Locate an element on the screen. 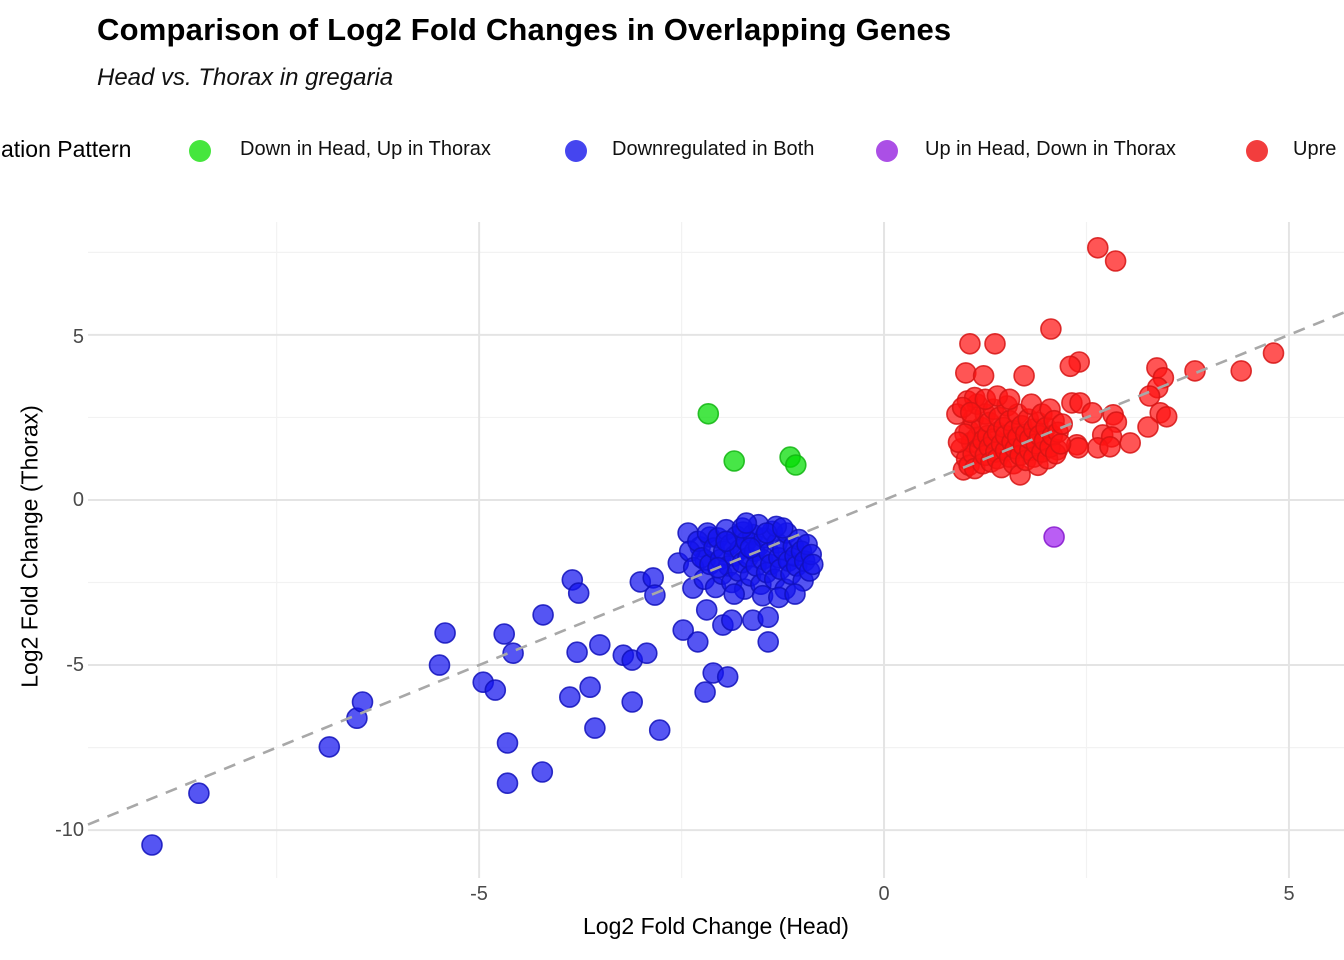 The height and width of the screenshot is (960, 1344). y-tick-neg5: -5 is located at coordinates (75, 665).